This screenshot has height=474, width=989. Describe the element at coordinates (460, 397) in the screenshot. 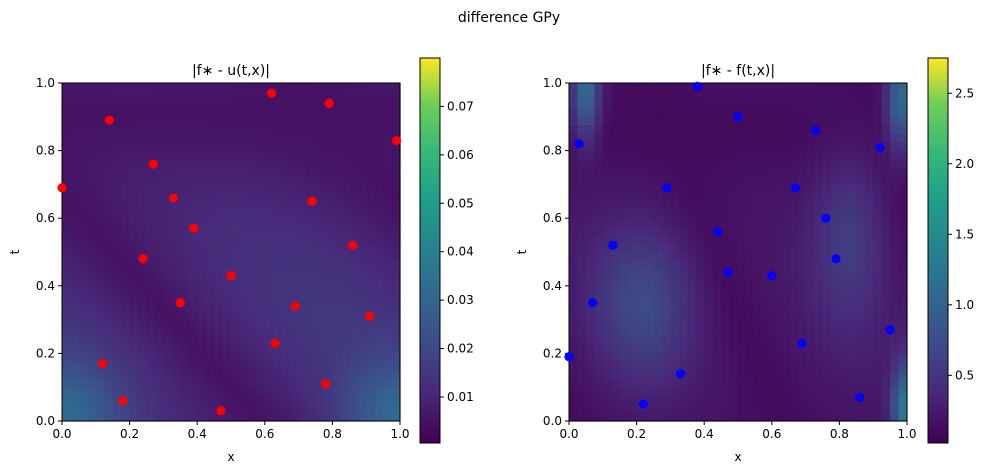

I see `colorbar-tick-label: 0.01` at that location.